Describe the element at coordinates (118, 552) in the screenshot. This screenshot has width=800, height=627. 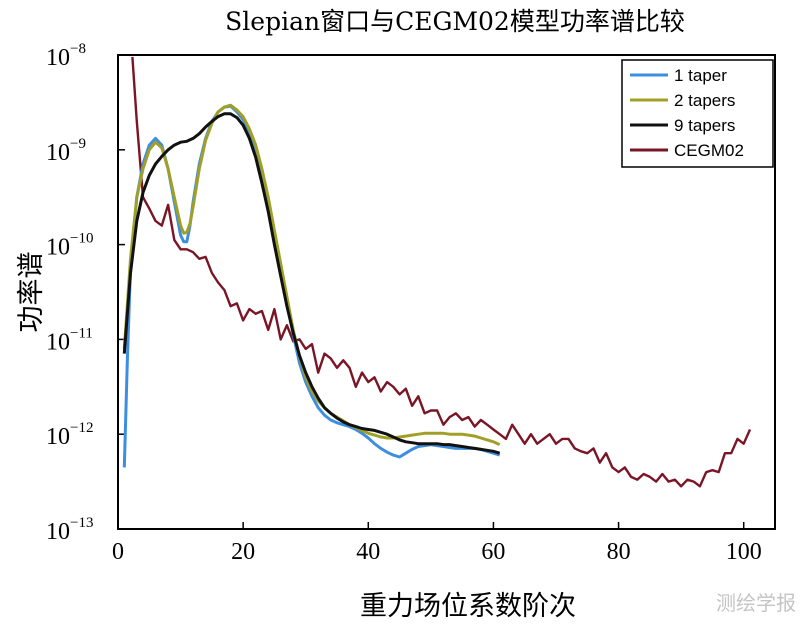
I see `x-tick-label: 0` at that location.